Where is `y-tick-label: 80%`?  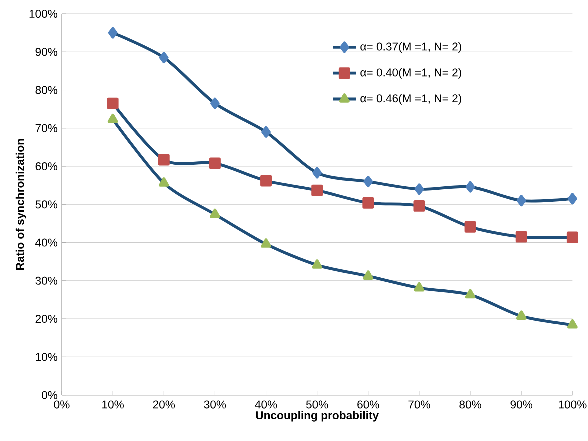 y-tick-label: 80% is located at coordinates (47, 90).